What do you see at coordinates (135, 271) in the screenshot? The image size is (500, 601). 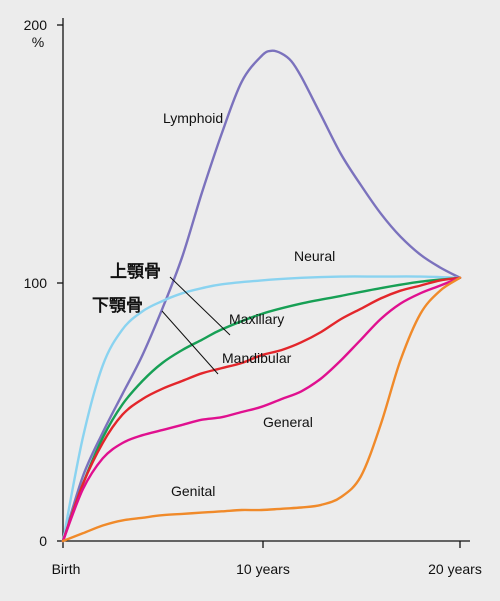 I see `maxilla-jp-label: 上顎骨` at bounding box center [135, 271].